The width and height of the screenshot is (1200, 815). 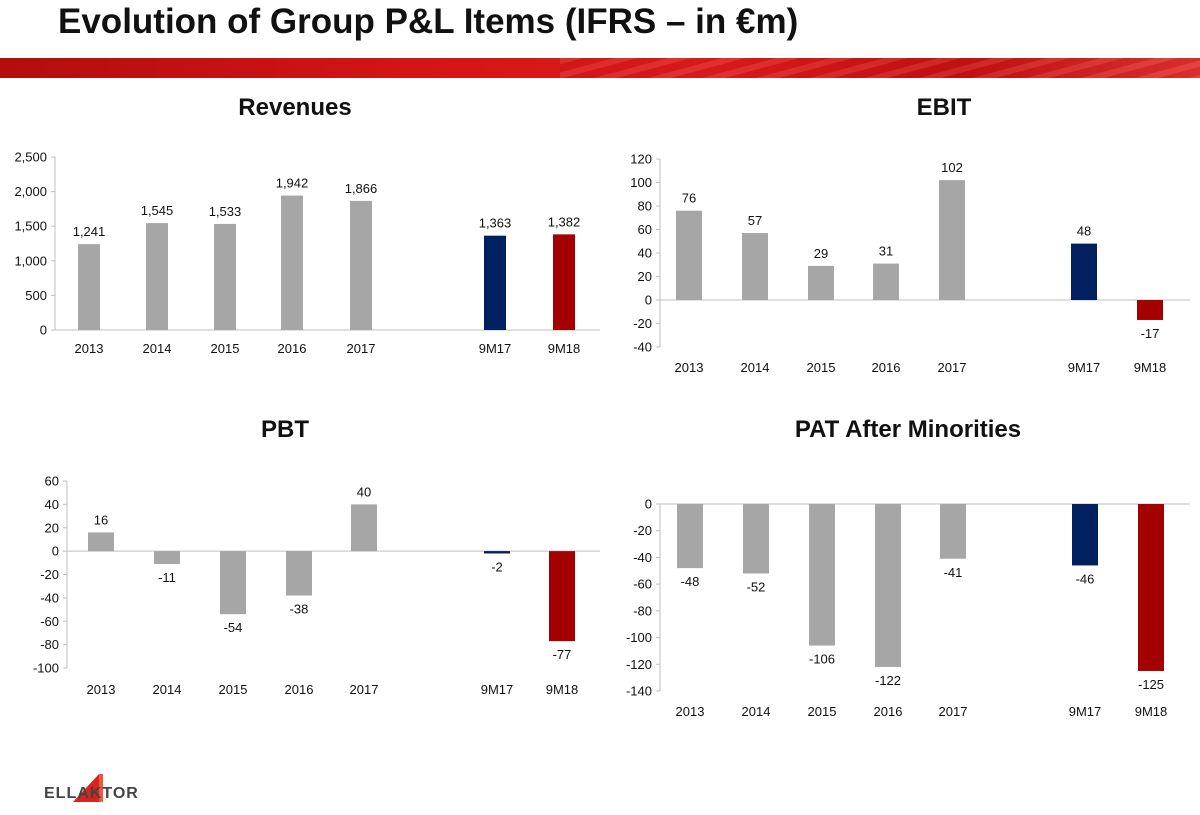 What do you see at coordinates (1085, 578) in the screenshot?
I see `data-label: -46` at bounding box center [1085, 578].